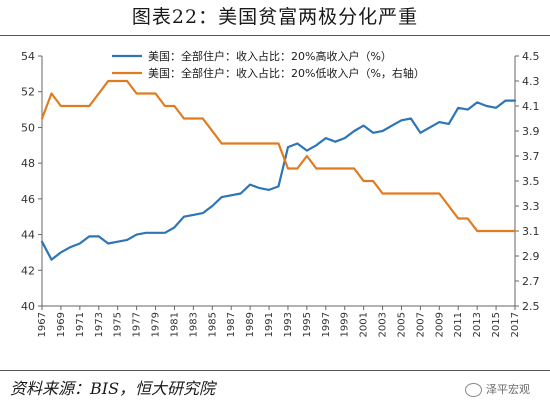 Image resolution: width=550 pixels, height=411 pixels. I want to click on y-right-tick-label: 3.3, so click(531, 206).